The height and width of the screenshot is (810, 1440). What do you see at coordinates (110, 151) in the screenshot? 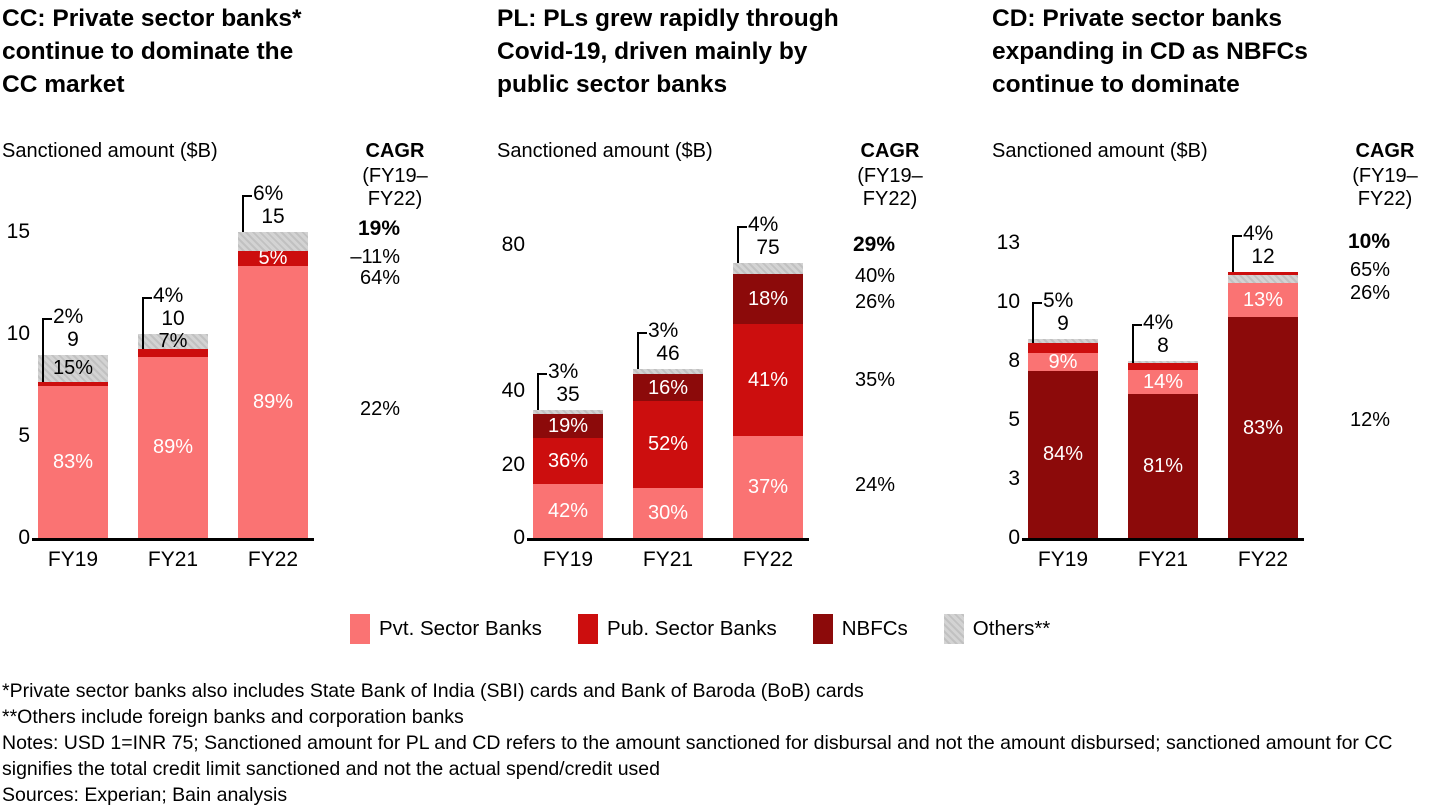
I see `y-axis-title: Sanctioned amount ($B)` at bounding box center [110, 151].